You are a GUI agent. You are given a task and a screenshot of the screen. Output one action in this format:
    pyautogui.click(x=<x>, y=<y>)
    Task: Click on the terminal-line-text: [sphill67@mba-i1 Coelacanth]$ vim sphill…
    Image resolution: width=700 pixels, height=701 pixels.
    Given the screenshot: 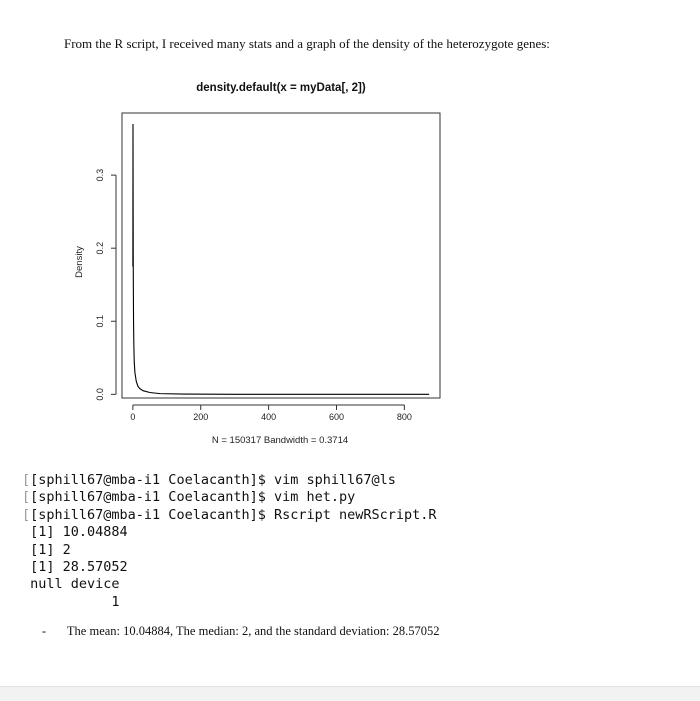 What is the action you would take?
    pyautogui.click(x=213, y=480)
    